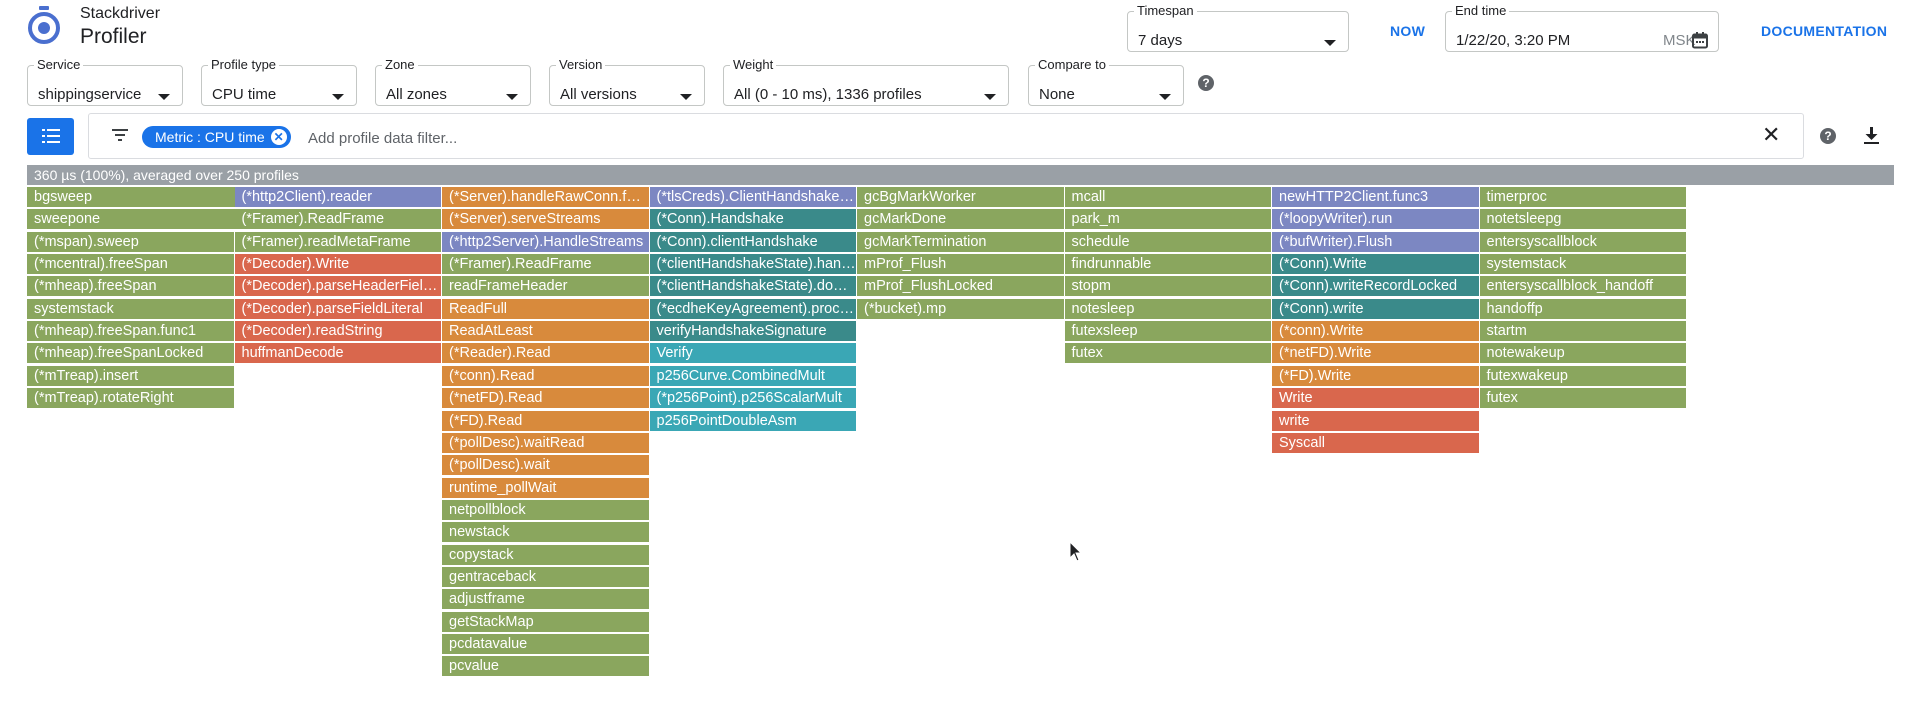 This screenshot has height=710, width=1920. I want to click on flame-frame: (*mheap).freeSpan, so click(131, 287).